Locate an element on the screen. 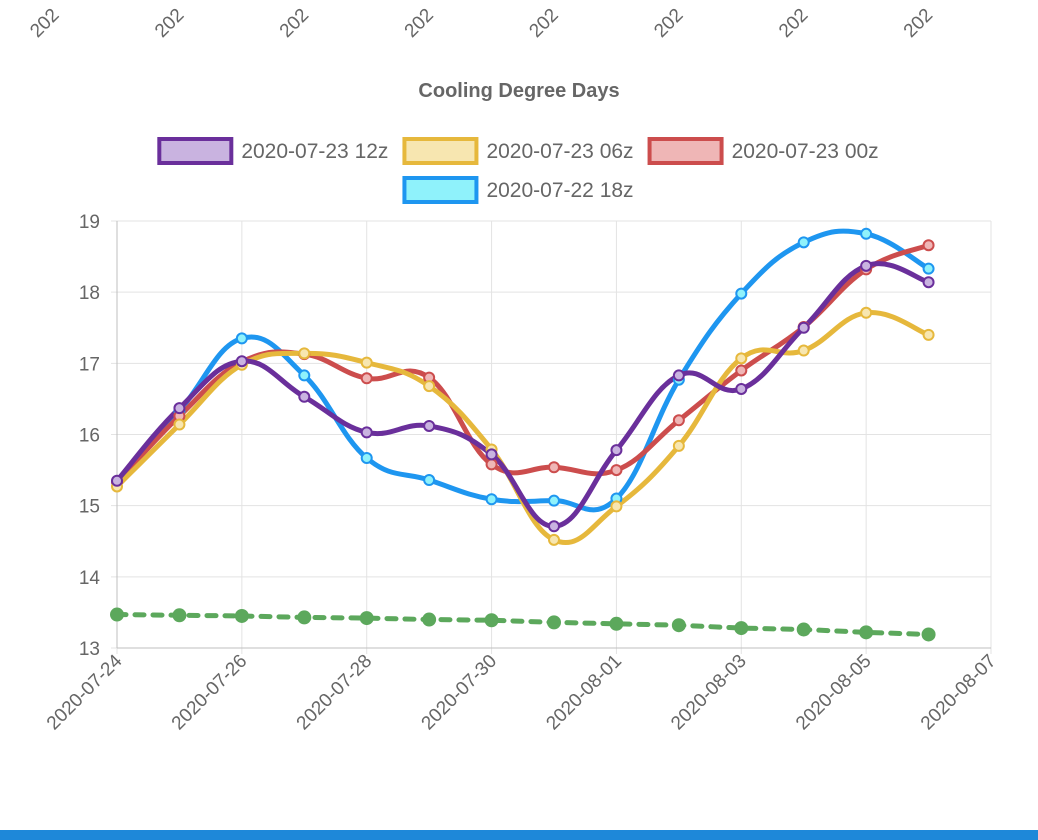 This screenshot has width=1038, height=840. legend-label: 2020-07-22 18z is located at coordinates (559, 190).